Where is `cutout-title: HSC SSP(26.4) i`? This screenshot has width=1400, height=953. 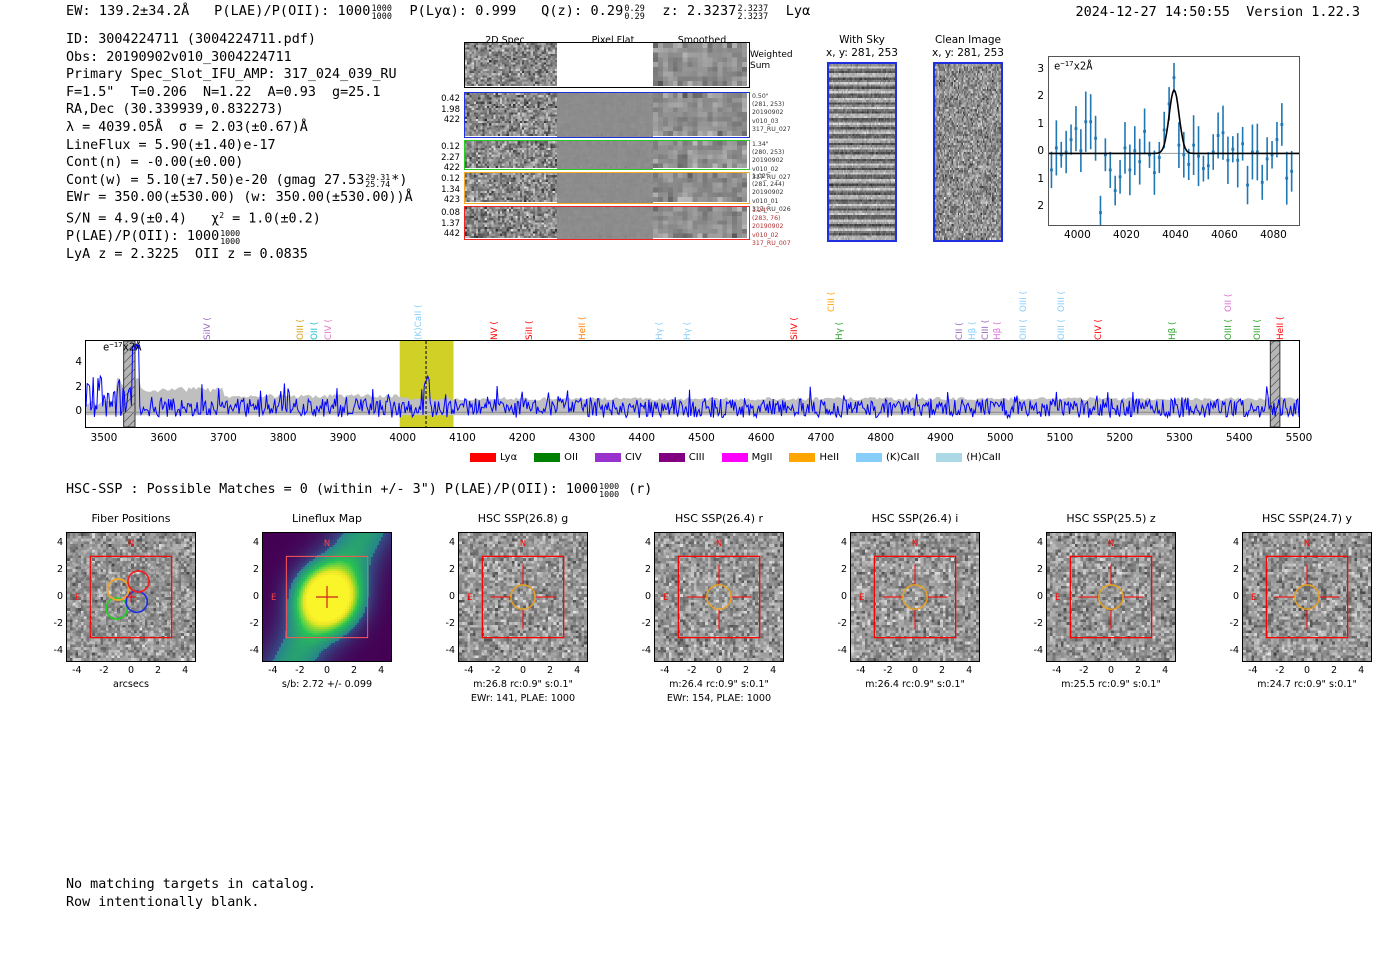
cutout-title: HSC SSP(26.4) i is located at coordinates (915, 518).